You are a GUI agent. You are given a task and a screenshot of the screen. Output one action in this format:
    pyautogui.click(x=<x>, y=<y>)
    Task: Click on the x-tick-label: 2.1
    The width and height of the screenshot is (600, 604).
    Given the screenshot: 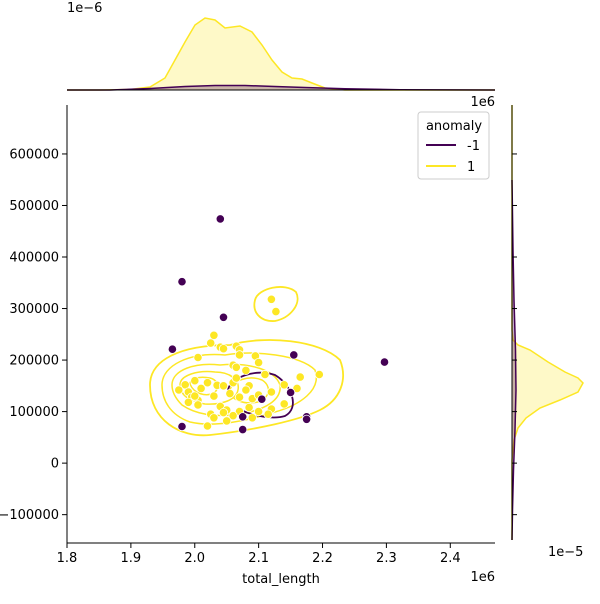 What is the action you would take?
    pyautogui.click(x=258, y=558)
    